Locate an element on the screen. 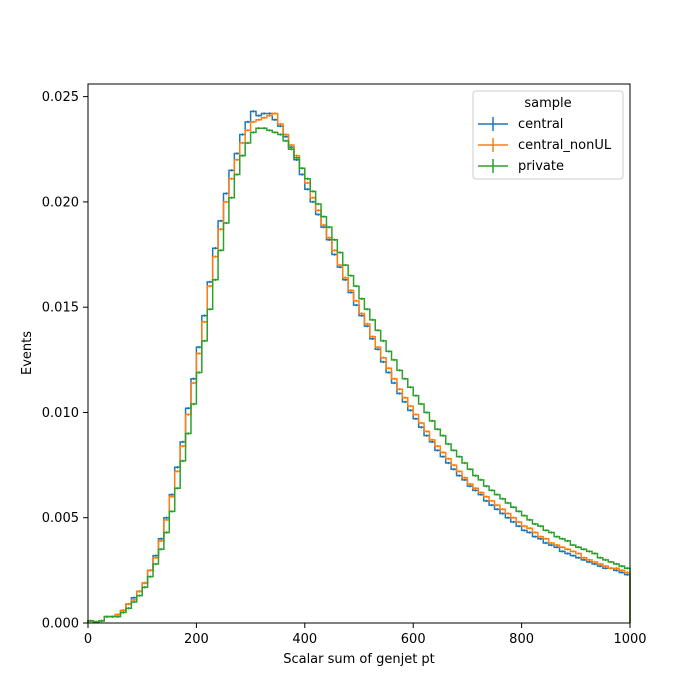 The height and width of the screenshot is (700, 700). y-tick-label: 0.000 is located at coordinates (60, 624).